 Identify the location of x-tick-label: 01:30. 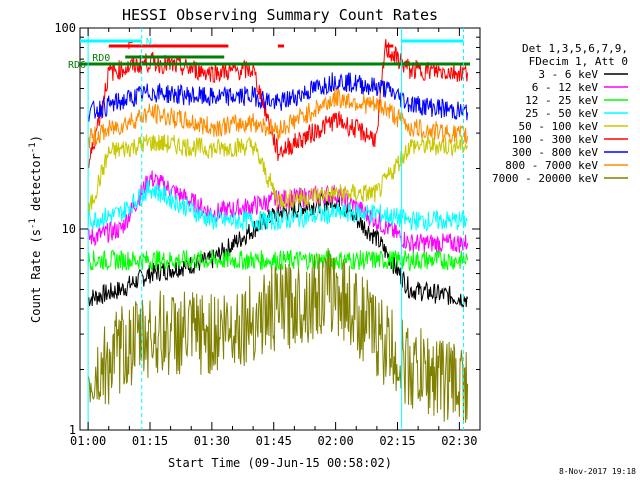
(212, 441).